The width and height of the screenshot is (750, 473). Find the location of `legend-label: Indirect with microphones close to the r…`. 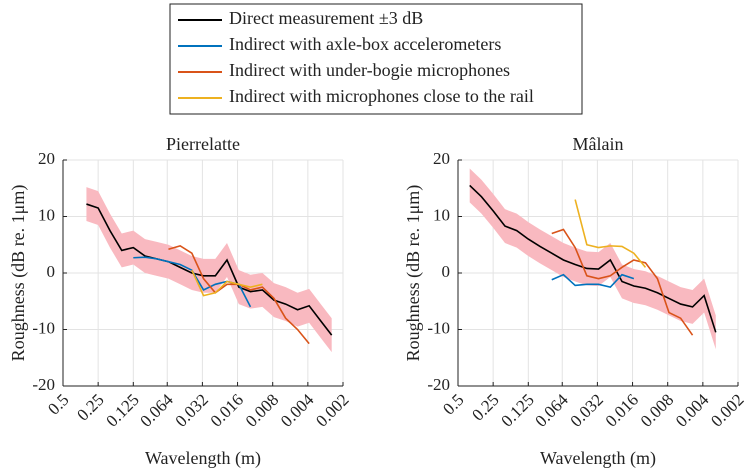

legend-label: Indirect with microphones close to the r… is located at coordinates (381, 96).